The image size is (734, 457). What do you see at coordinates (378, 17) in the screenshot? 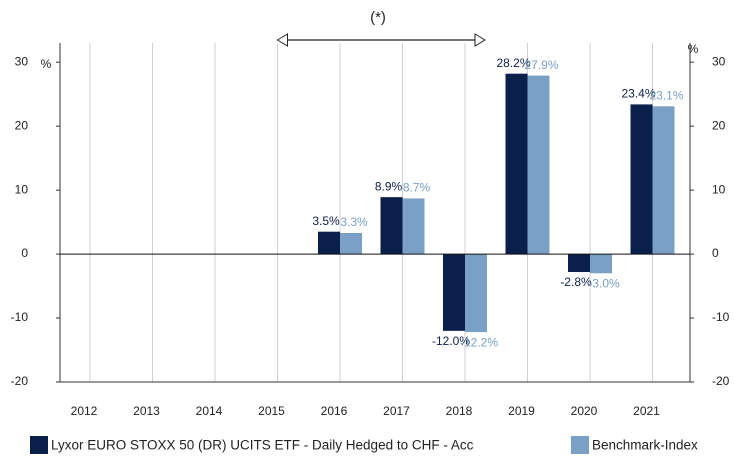
I see `annotation: (*)` at bounding box center [378, 17].